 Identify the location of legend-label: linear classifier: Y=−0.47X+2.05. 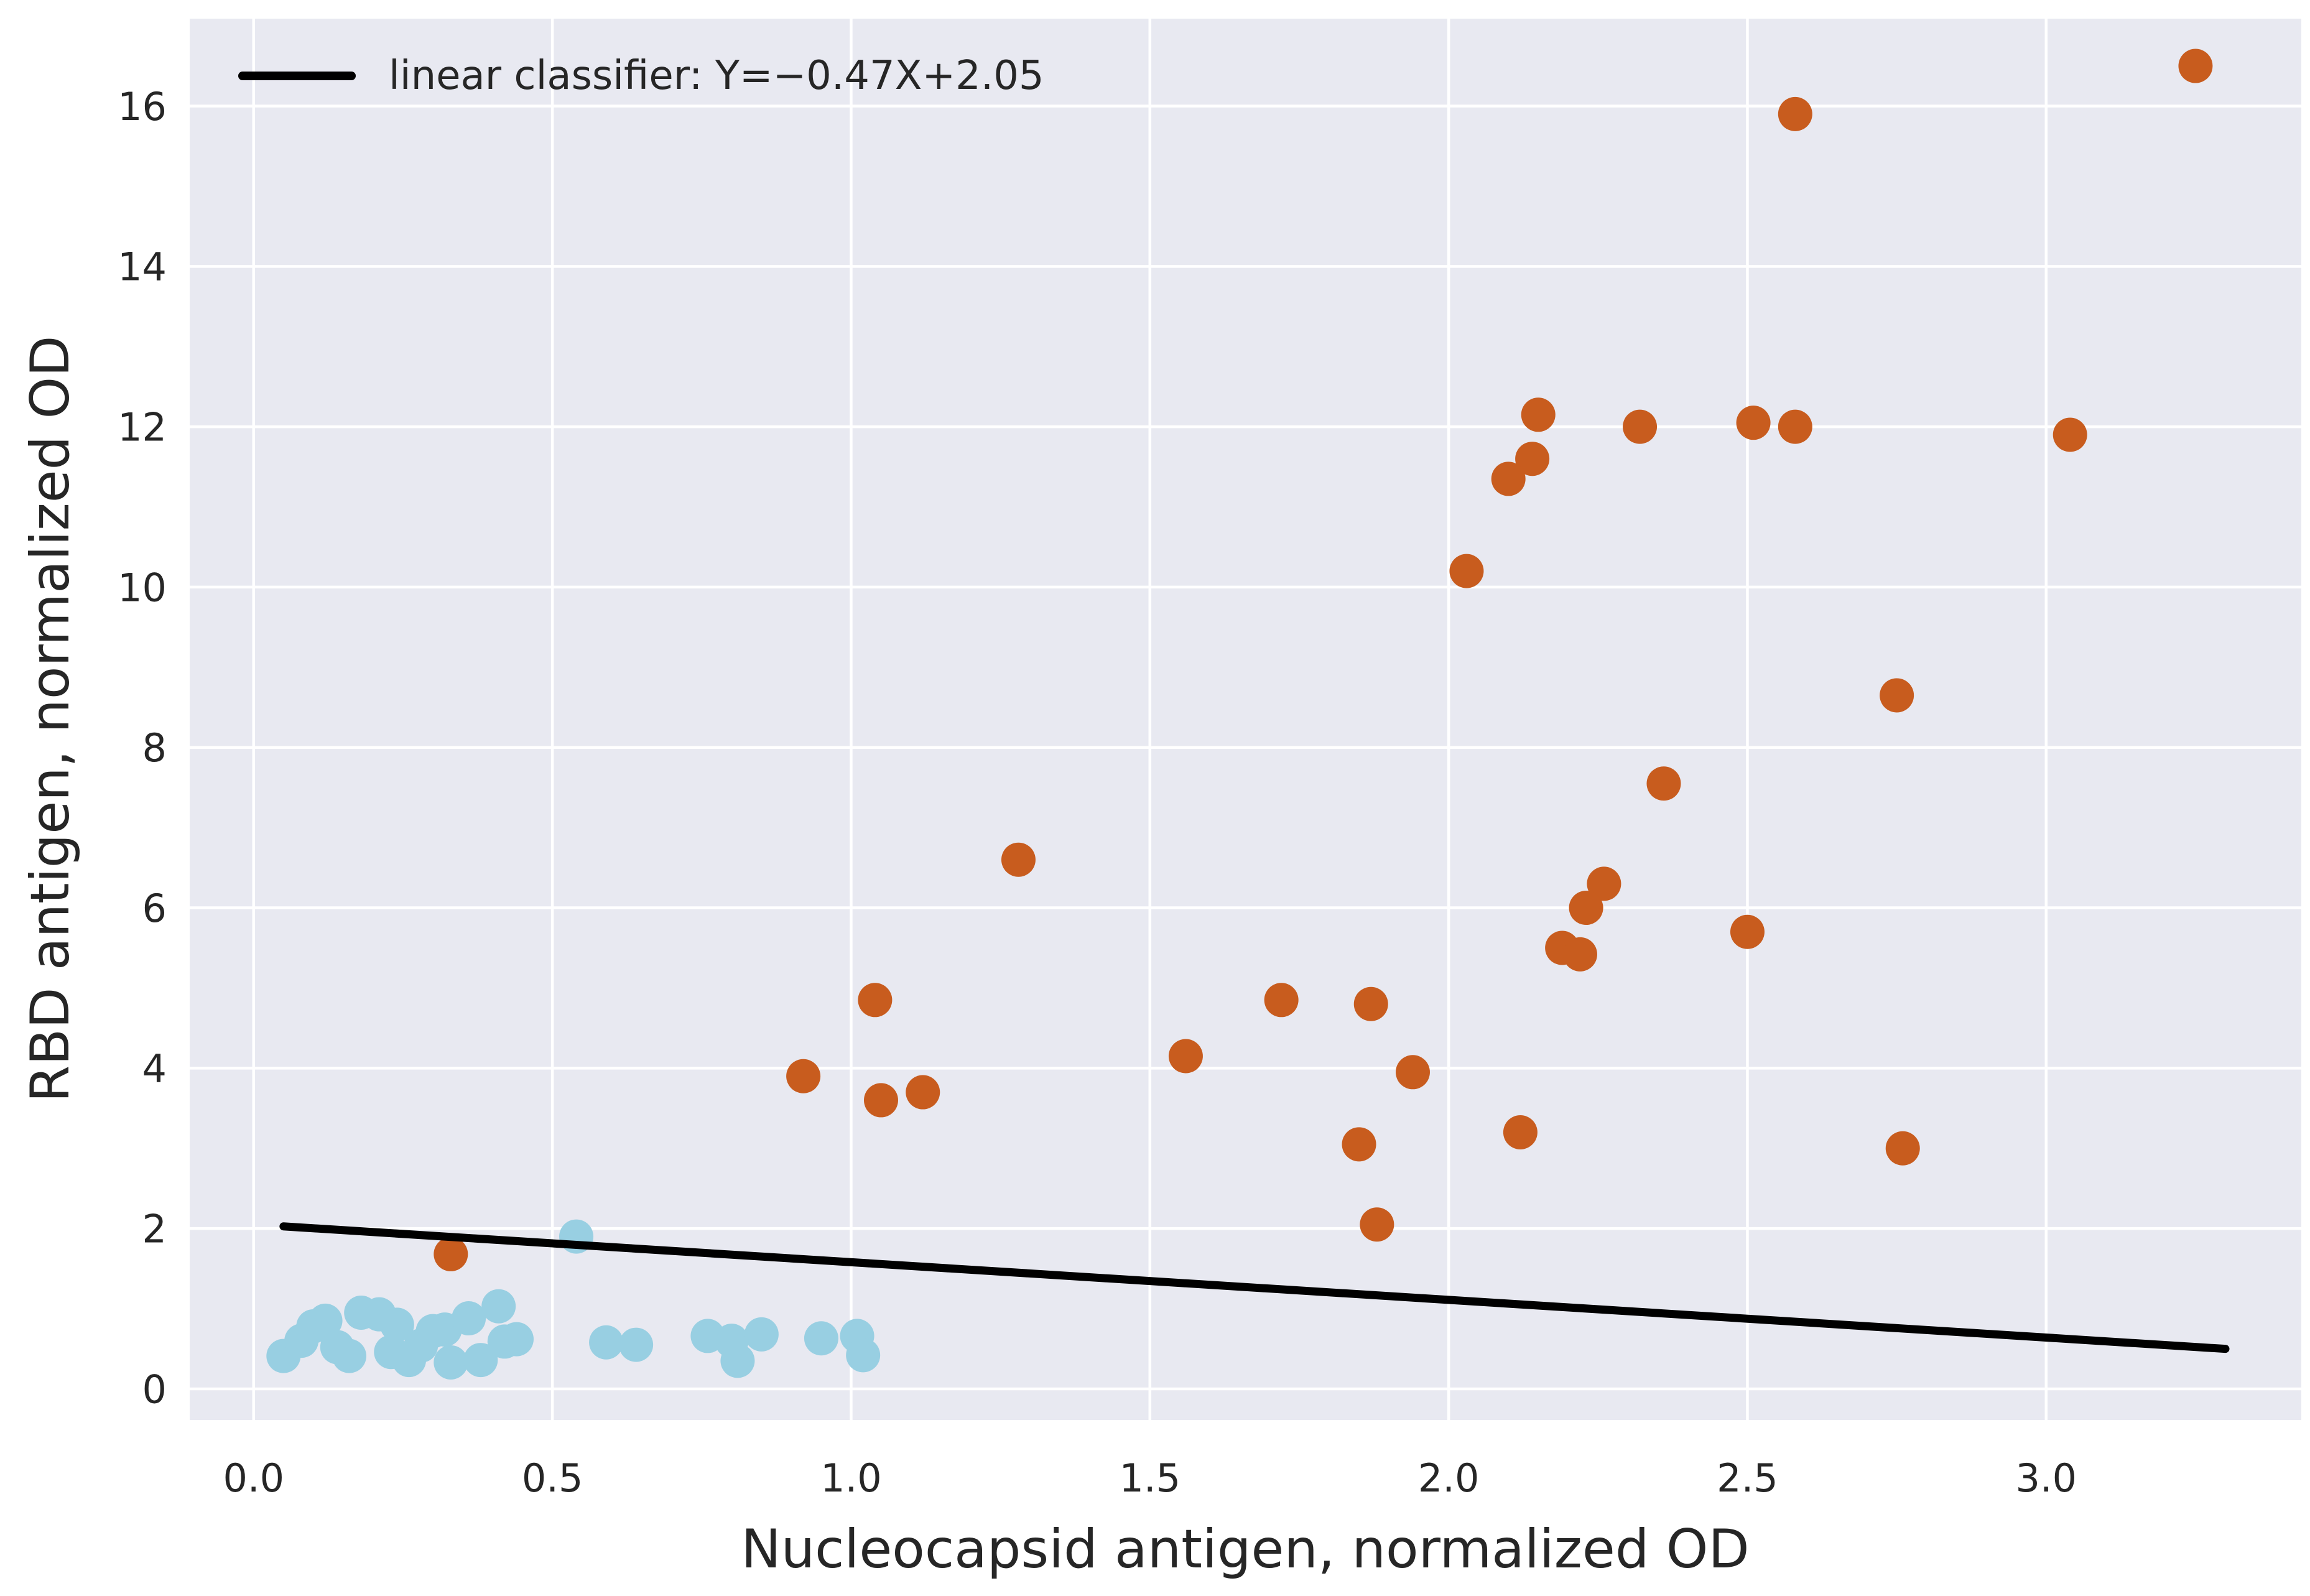
(717, 76).